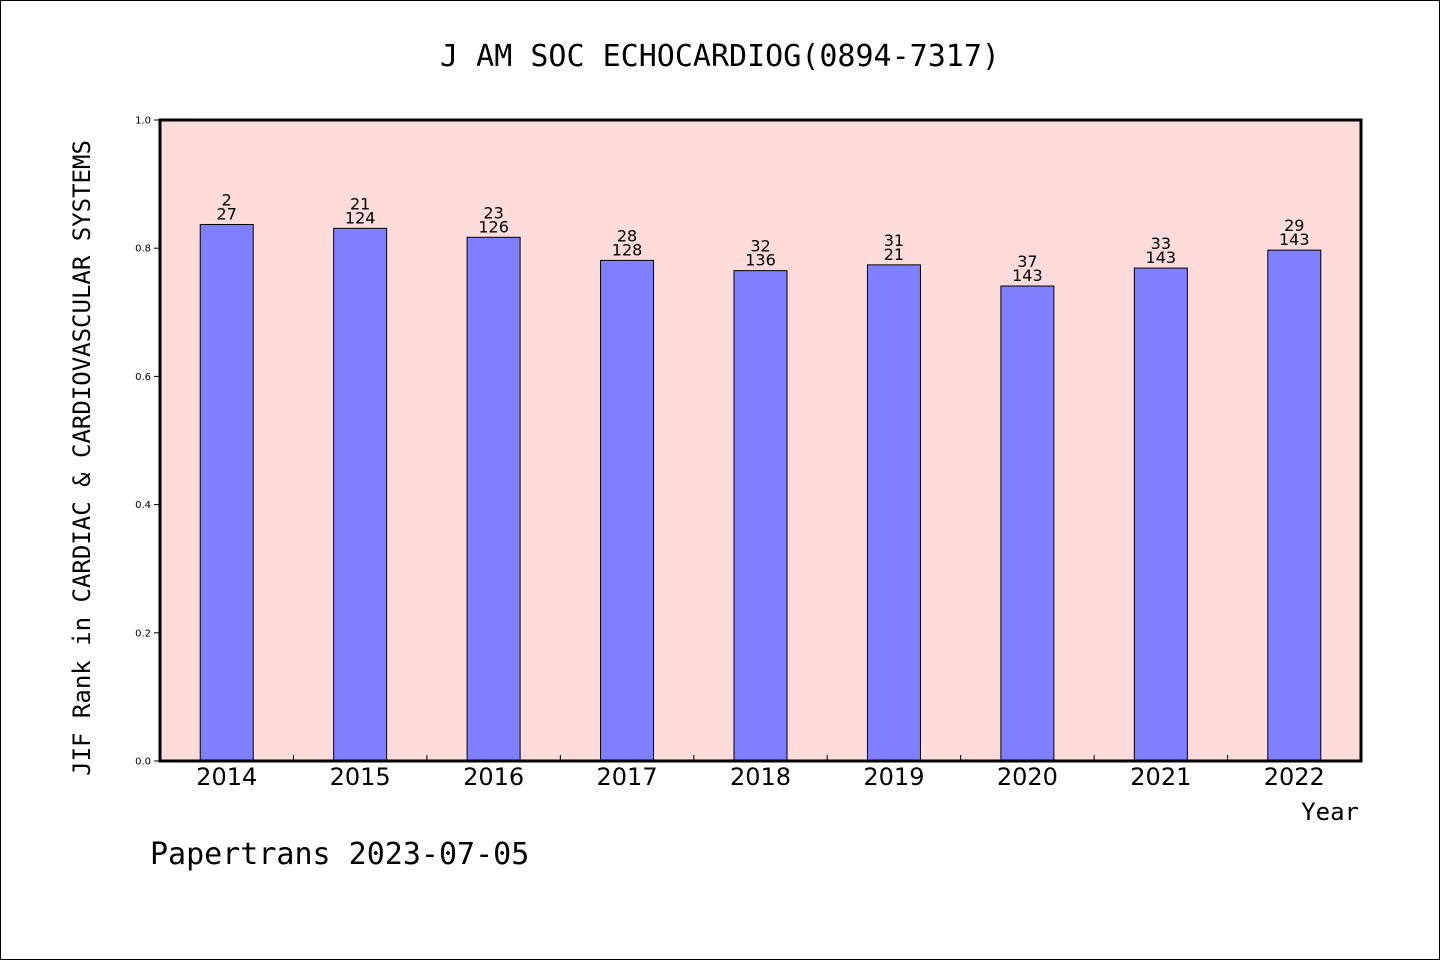  I want to click on x-tick-label: 2020, so click(1027, 777).